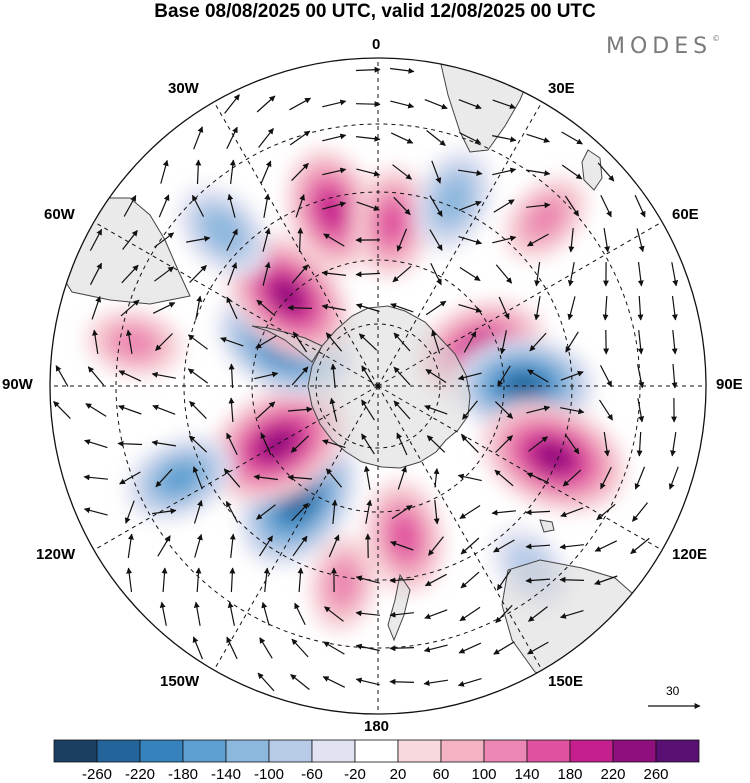 This screenshot has width=750, height=783. What do you see at coordinates (183, 774) in the screenshot?
I see `colorbar-tick-label: -180` at bounding box center [183, 774].